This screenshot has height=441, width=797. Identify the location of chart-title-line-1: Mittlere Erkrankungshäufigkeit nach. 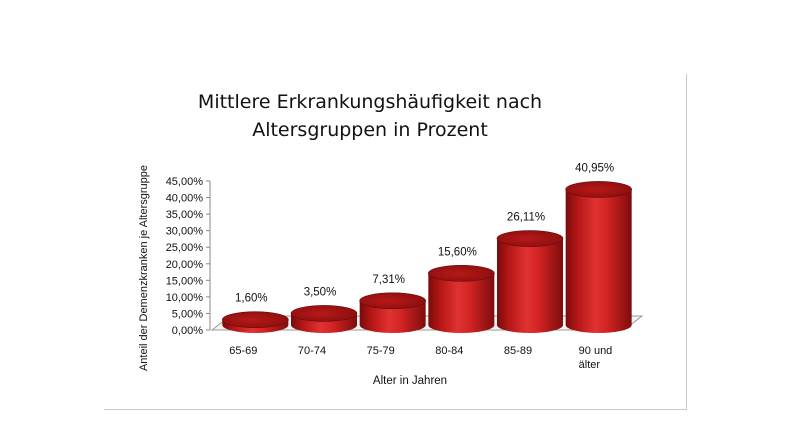
(370, 102).